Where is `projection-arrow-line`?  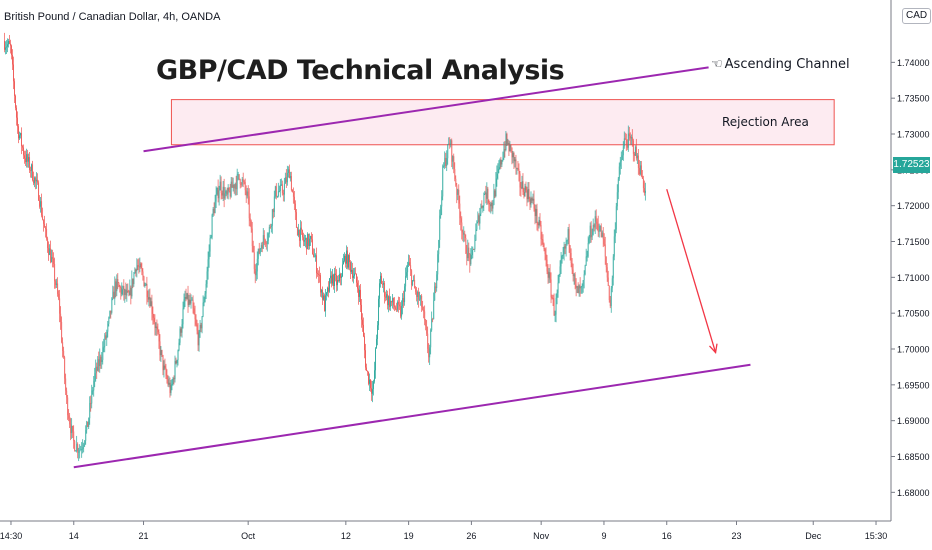
projection-arrow-line is located at coordinates (691, 271).